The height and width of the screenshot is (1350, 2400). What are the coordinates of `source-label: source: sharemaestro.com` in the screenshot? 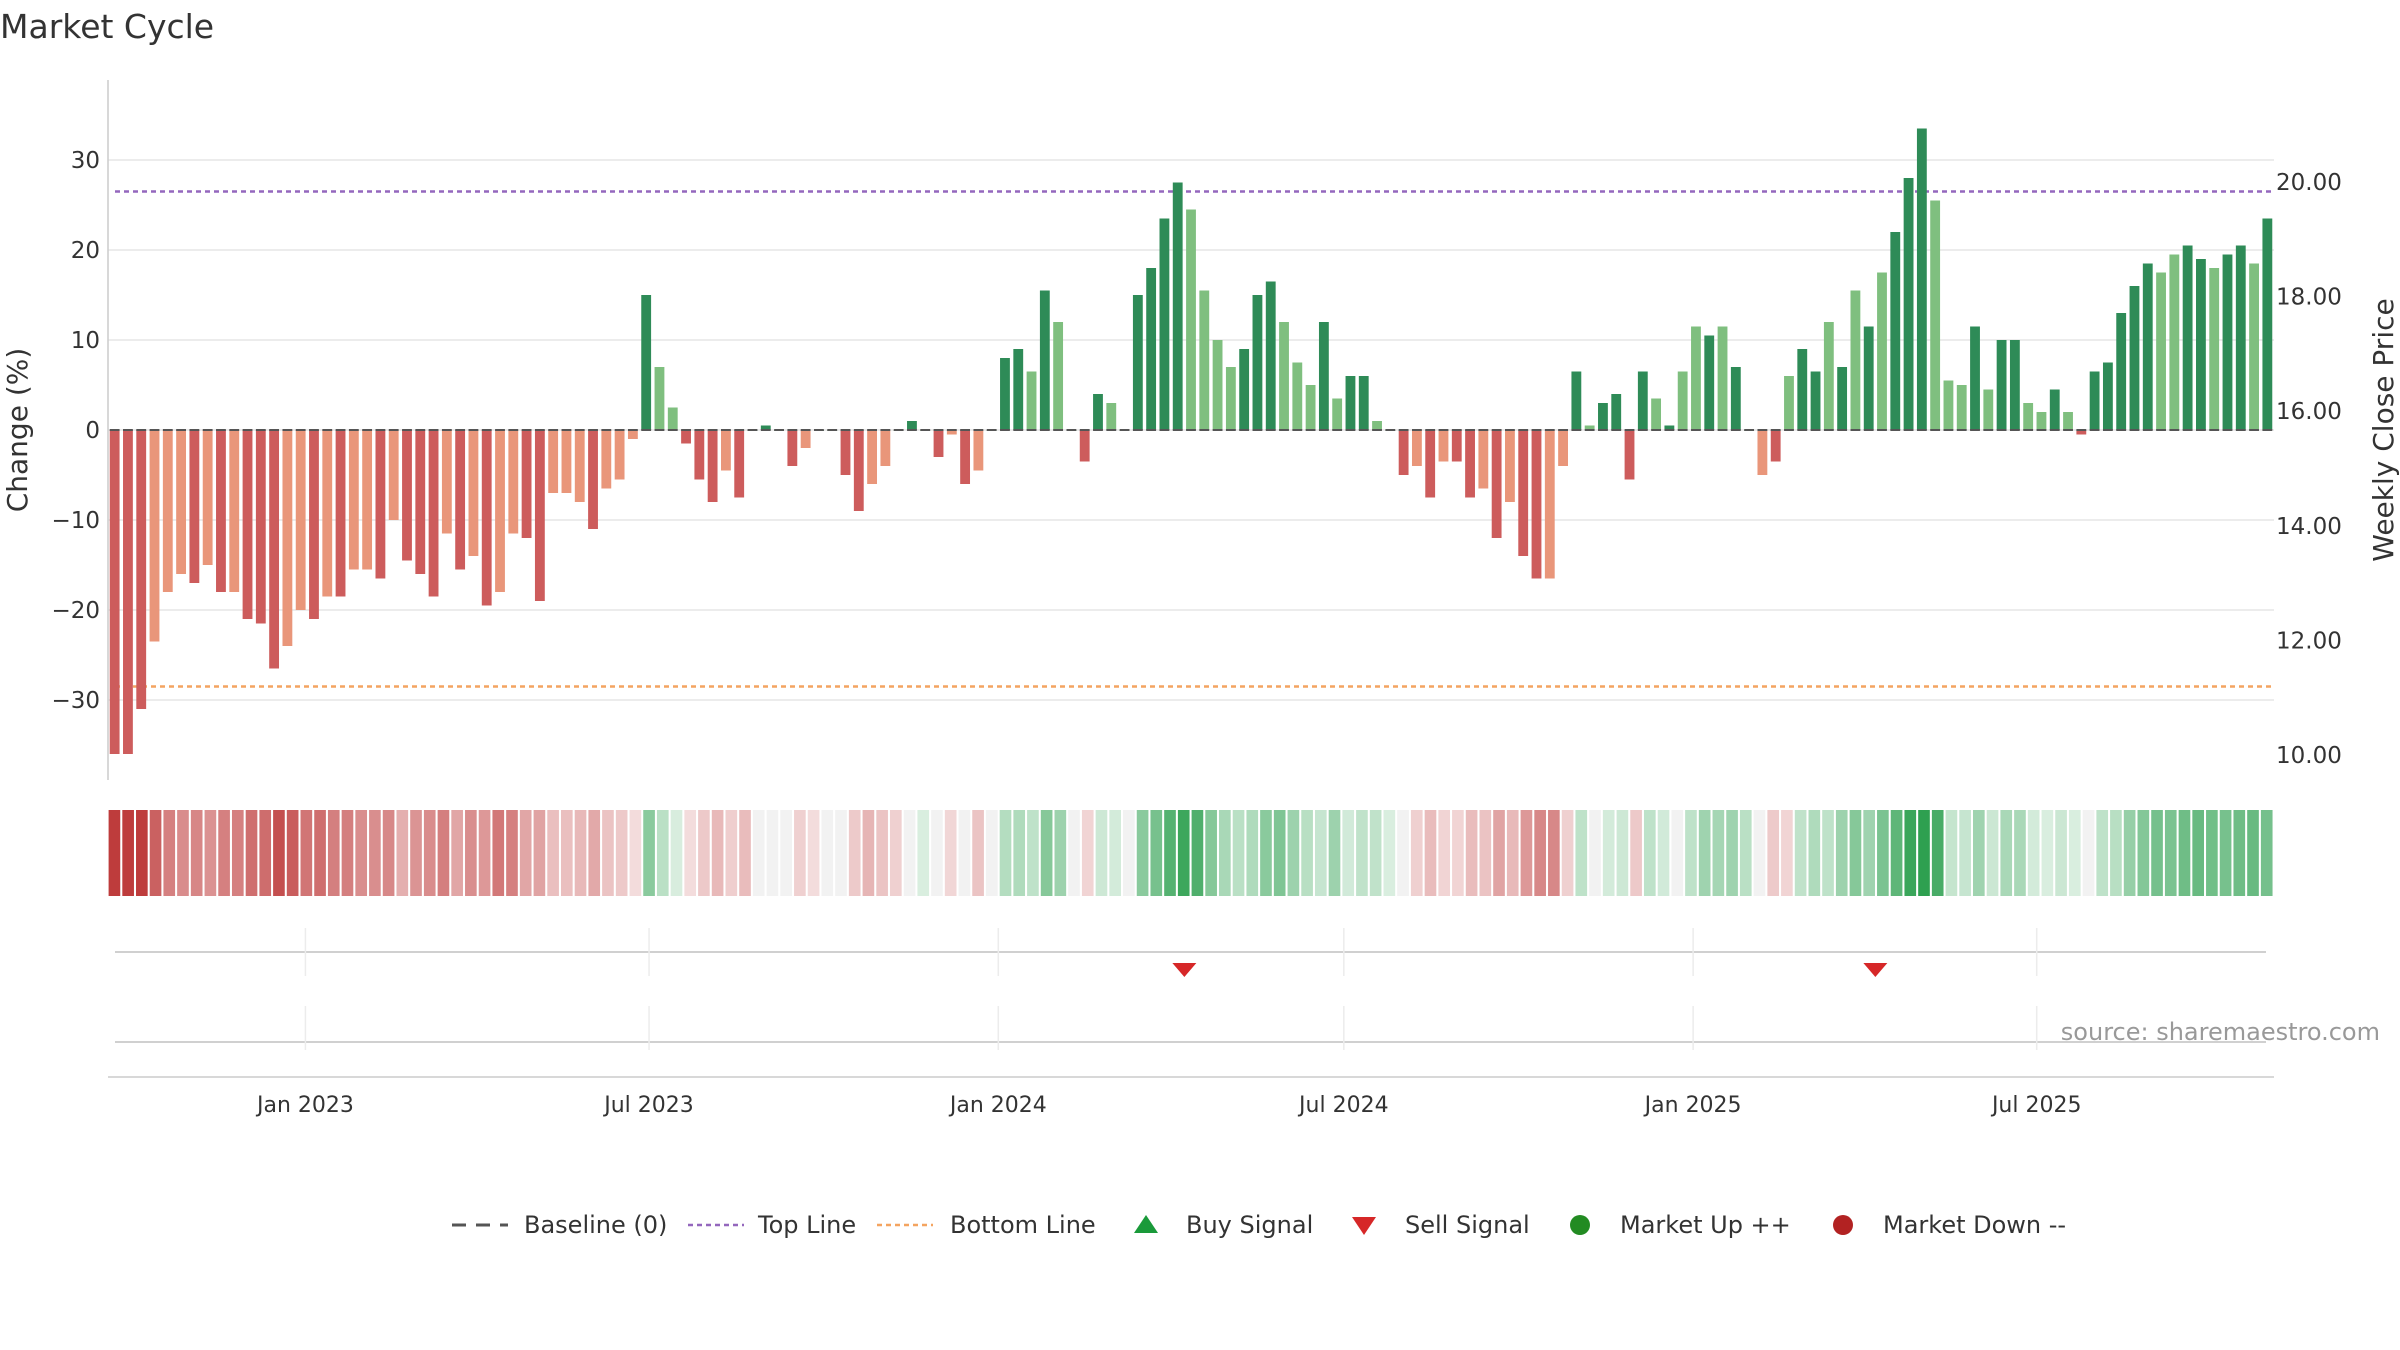 It's located at (2220, 1032).